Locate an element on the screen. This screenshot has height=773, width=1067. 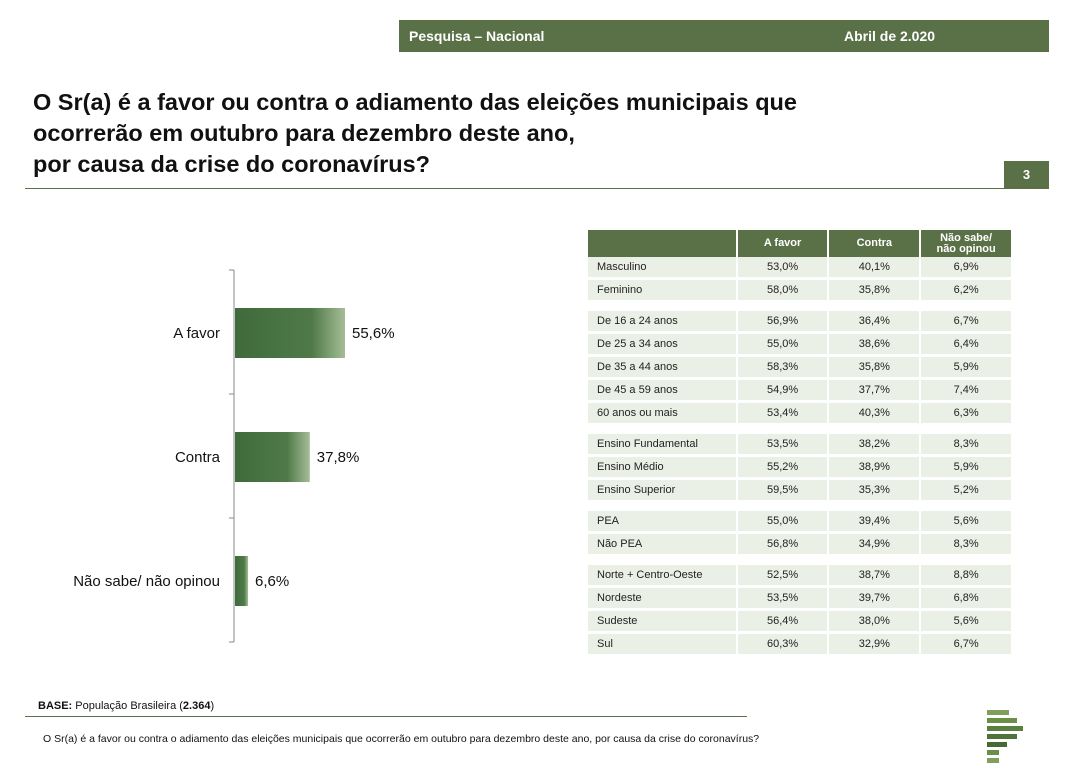
table-cell: 56,9% is located at coordinates (783, 322).